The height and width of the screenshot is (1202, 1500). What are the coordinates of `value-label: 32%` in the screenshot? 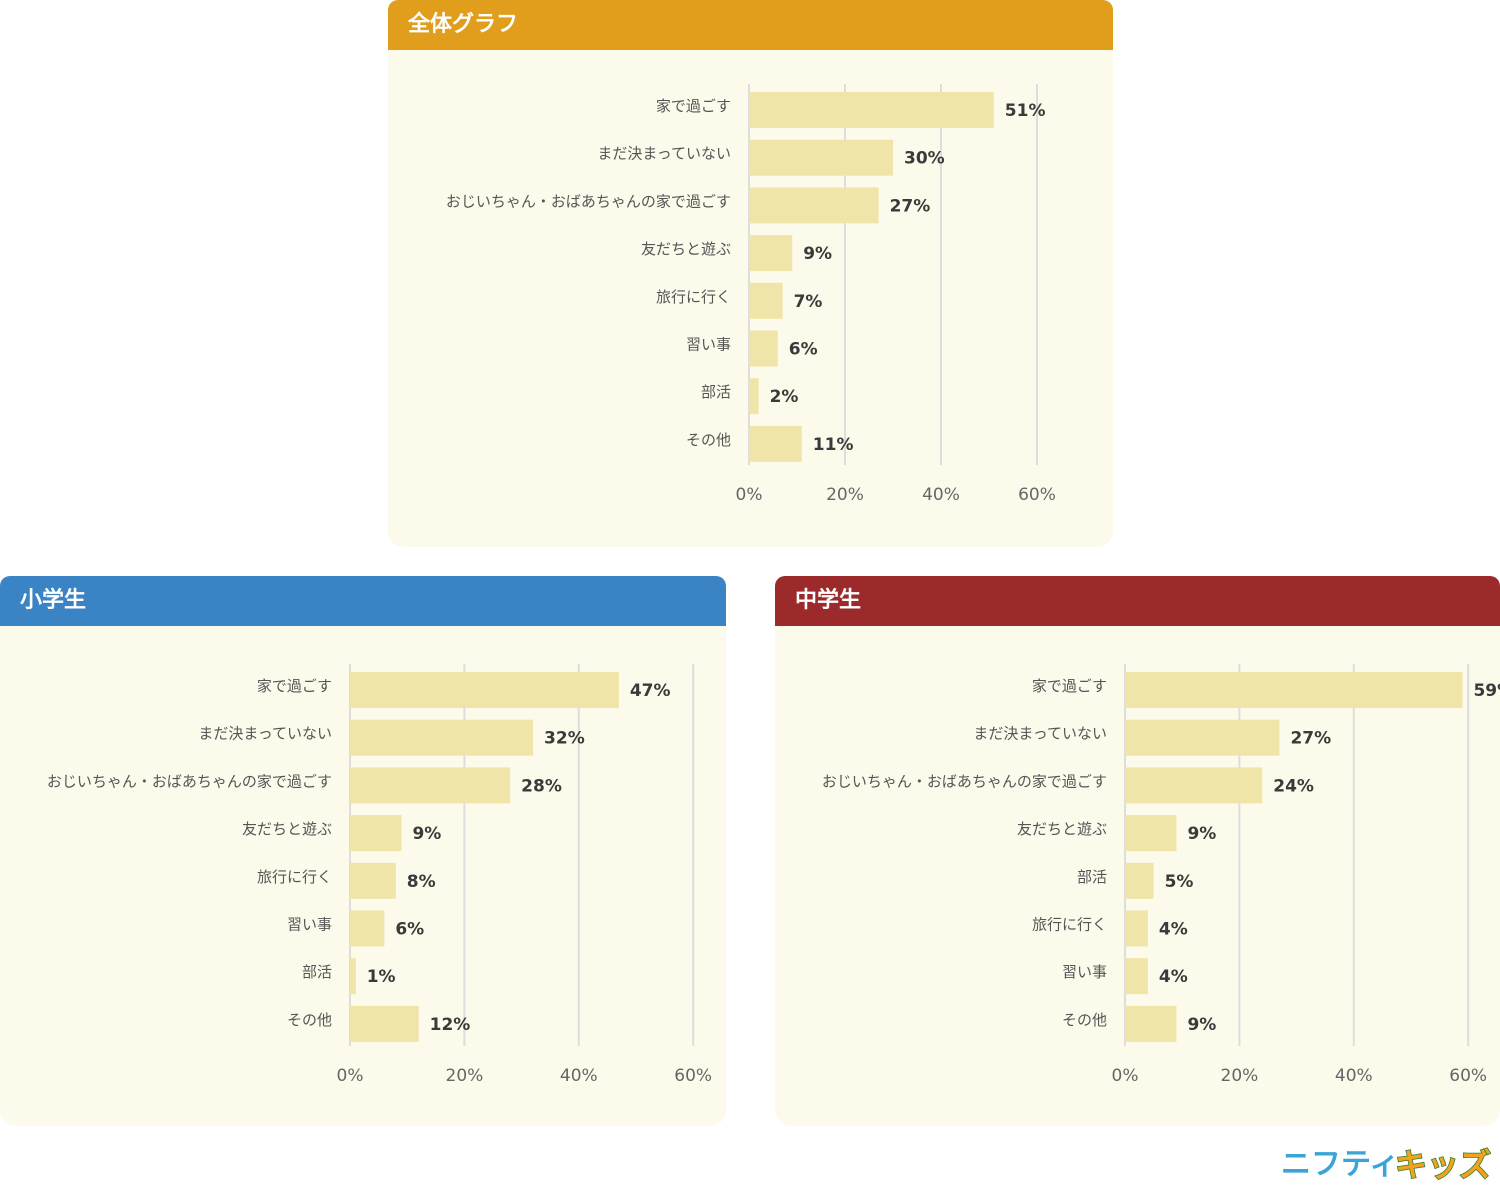 It's located at (564, 739).